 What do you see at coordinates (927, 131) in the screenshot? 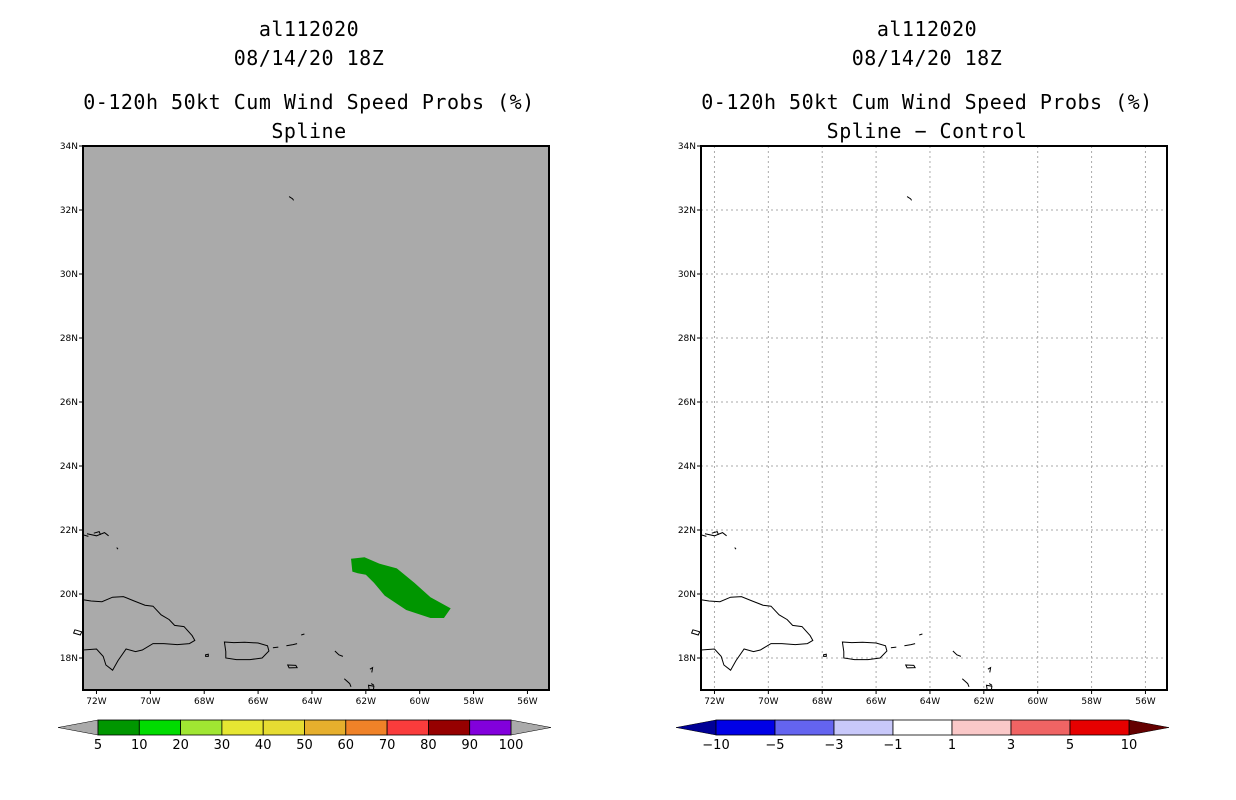
I see `panel-subtitle: Spline − Control` at bounding box center [927, 131].